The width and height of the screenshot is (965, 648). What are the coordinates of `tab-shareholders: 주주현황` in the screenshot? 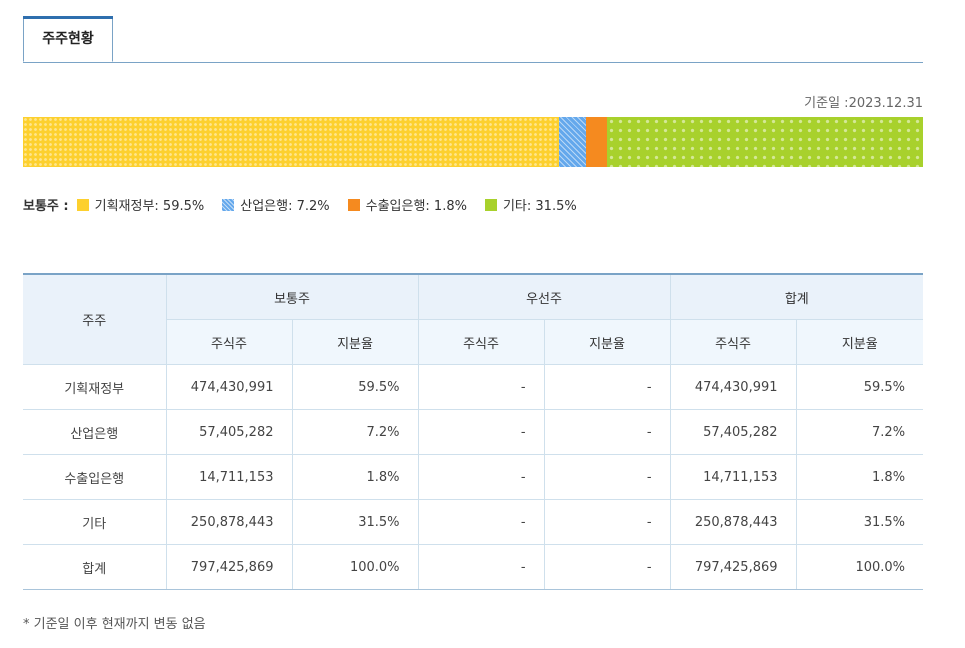 It's located at (68, 39).